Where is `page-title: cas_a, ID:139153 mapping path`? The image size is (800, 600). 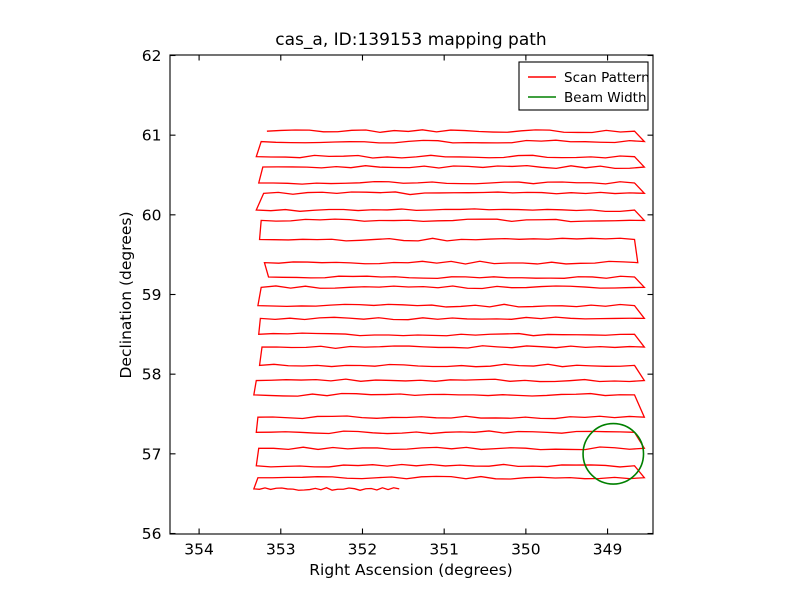
page-title: cas_a, ID:139153 mapping path is located at coordinates (410, 40).